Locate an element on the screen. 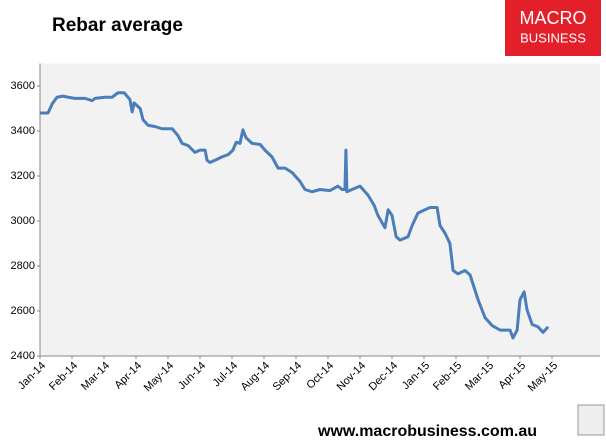 The width and height of the screenshot is (606, 441). wolf-icon is located at coordinates (591, 420).